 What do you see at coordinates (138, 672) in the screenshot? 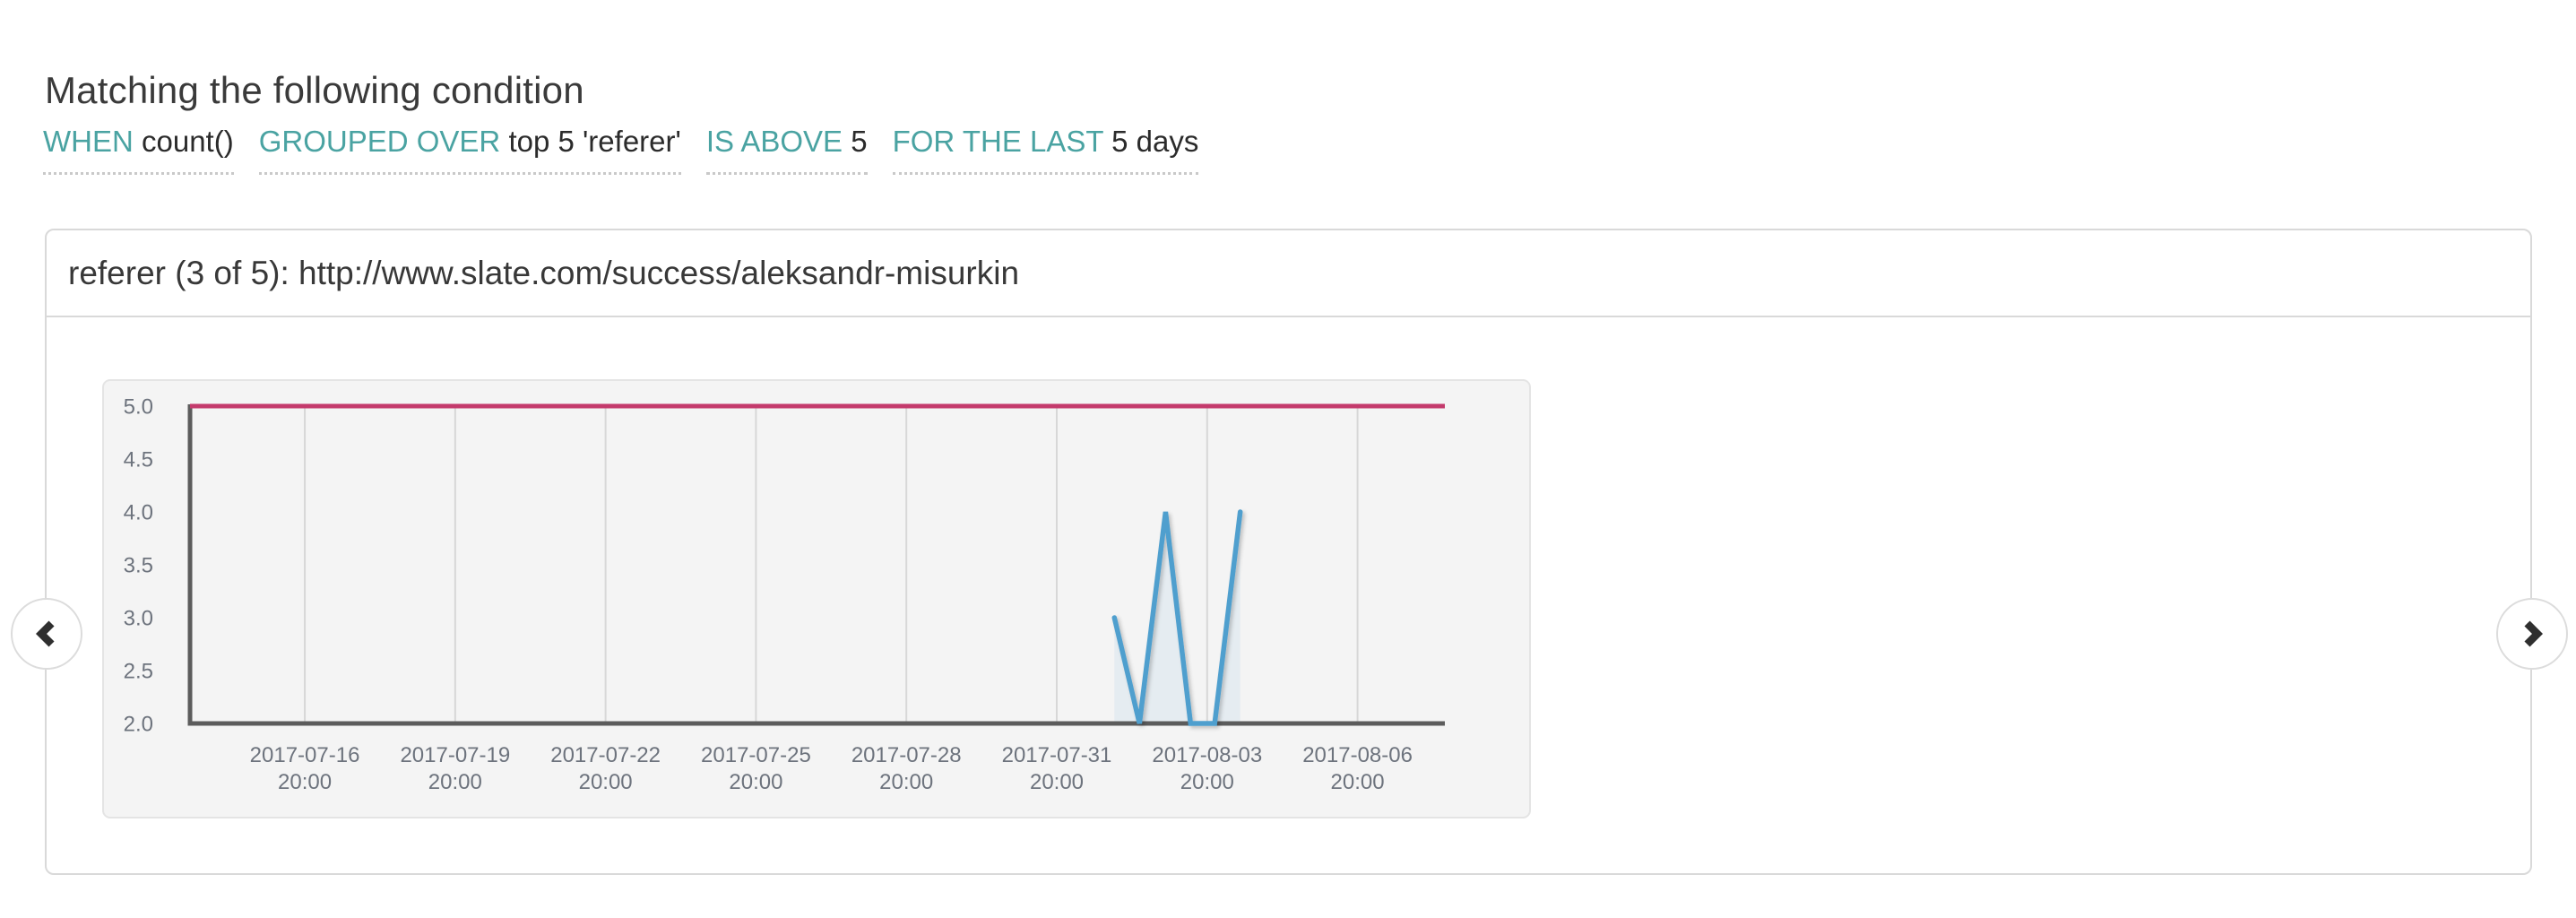
I see `y-tick-label: 2.5` at bounding box center [138, 672].